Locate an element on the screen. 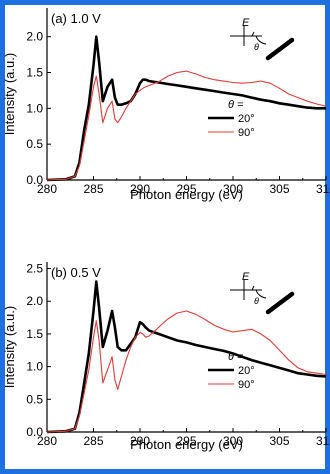 The height and width of the screenshot is (474, 330). panel-label: (a) 1.0 V is located at coordinates (76, 18).